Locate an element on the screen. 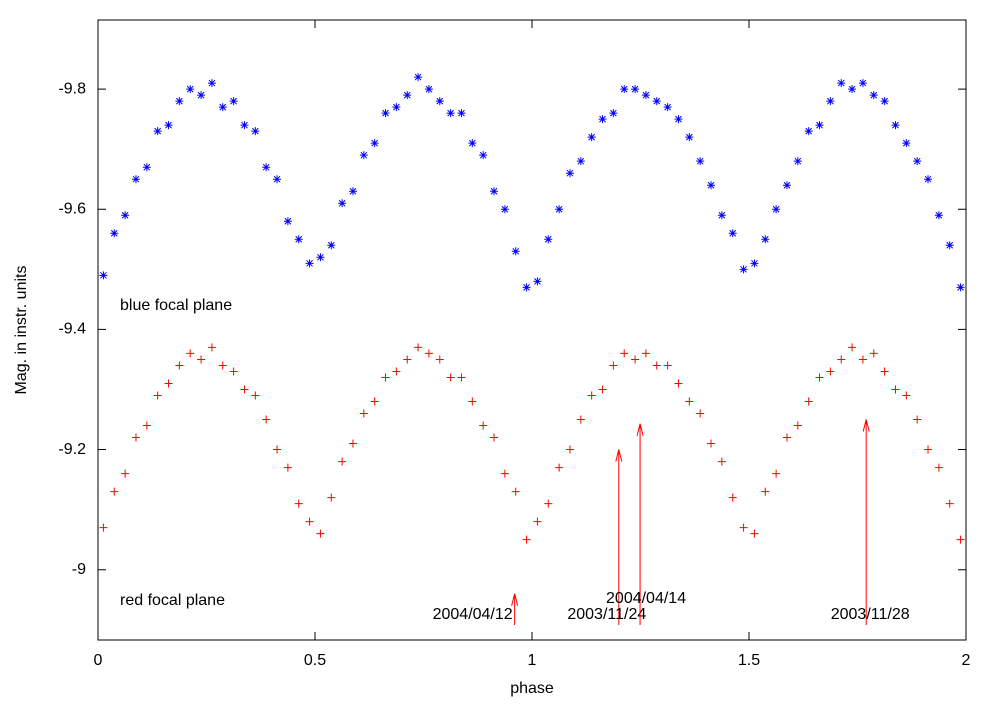 The width and height of the screenshot is (1000, 705). x-tick-label: 2 is located at coordinates (966, 660).